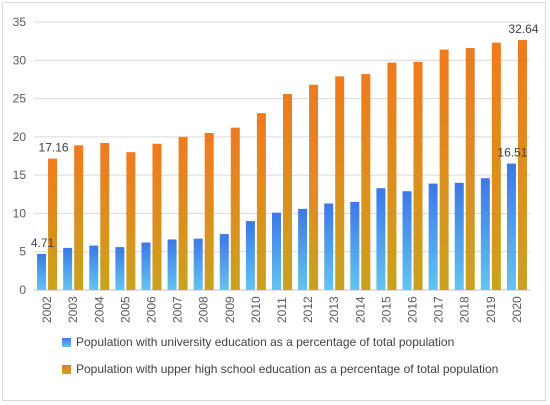  What do you see at coordinates (360, 309) in the screenshot?
I see `x-tick-label: 2014` at bounding box center [360, 309].